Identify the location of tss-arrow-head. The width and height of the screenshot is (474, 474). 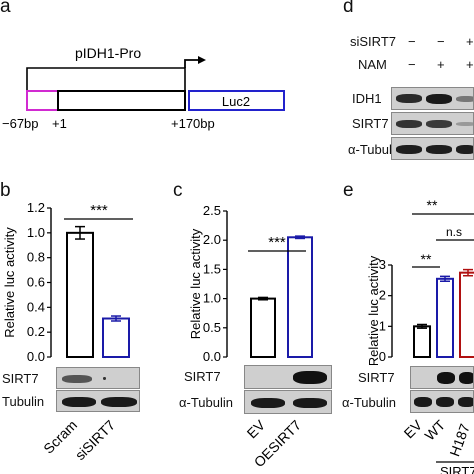
(202, 60).